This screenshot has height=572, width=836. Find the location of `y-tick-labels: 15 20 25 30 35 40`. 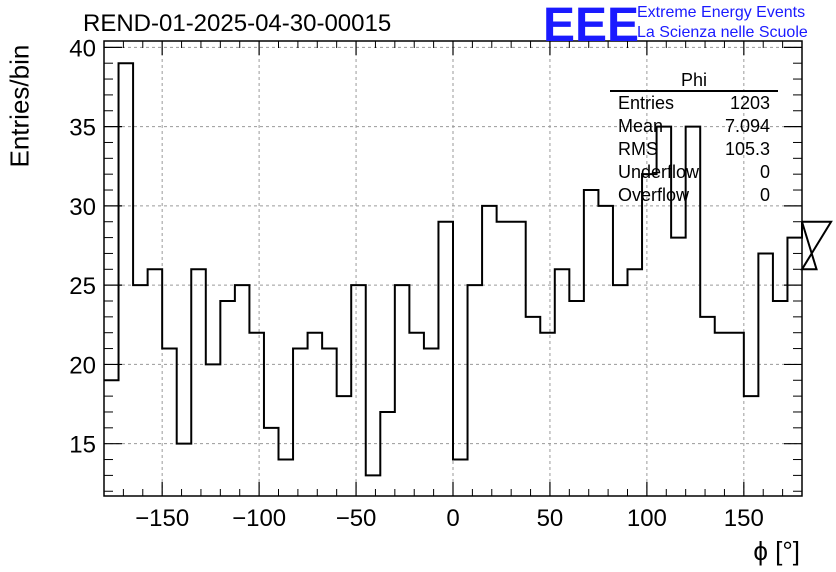

y-tick-labels: 15 20 25 30 35 40 is located at coordinates (82, 246).